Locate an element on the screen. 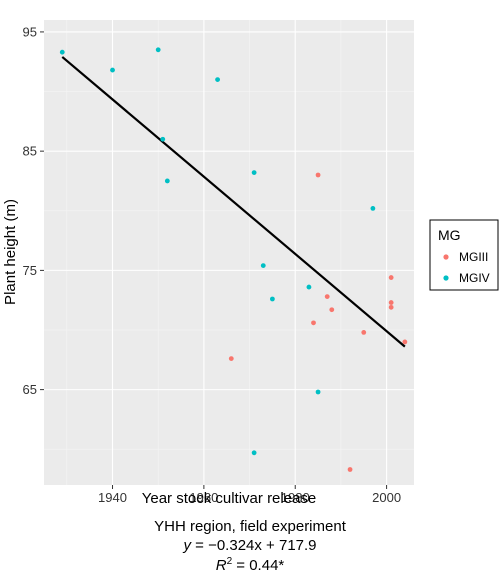  legend-label-mgiv: MGIV is located at coordinates (474, 278).